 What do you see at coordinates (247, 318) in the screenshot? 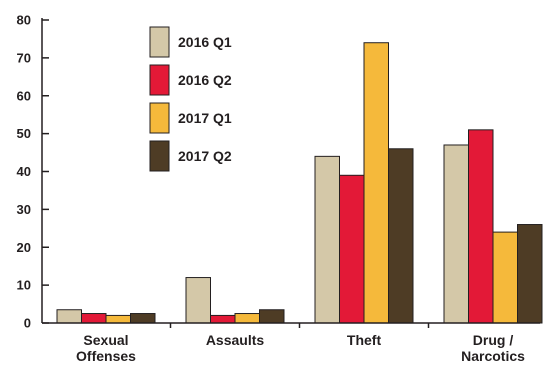
I see `bar-assaults-2017-q1` at bounding box center [247, 318].